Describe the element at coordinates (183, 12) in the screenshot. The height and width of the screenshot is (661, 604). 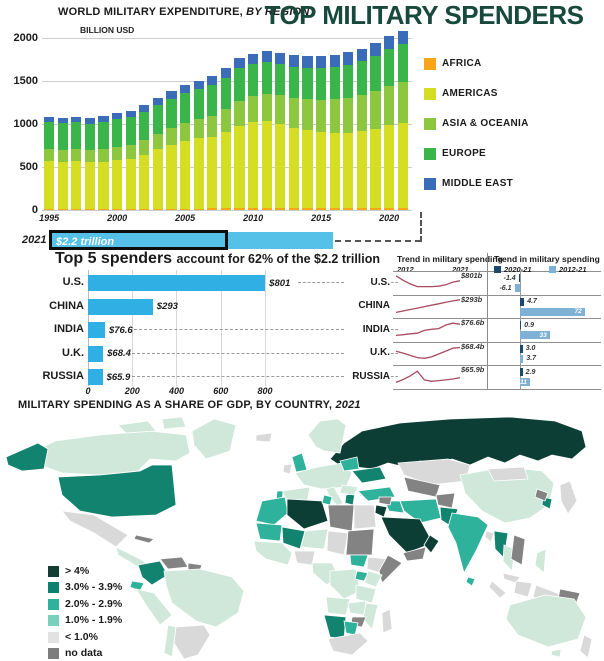
I see `region-chart-title: WORLD MILITARY EXPENDITURE, BY REGION` at that location.